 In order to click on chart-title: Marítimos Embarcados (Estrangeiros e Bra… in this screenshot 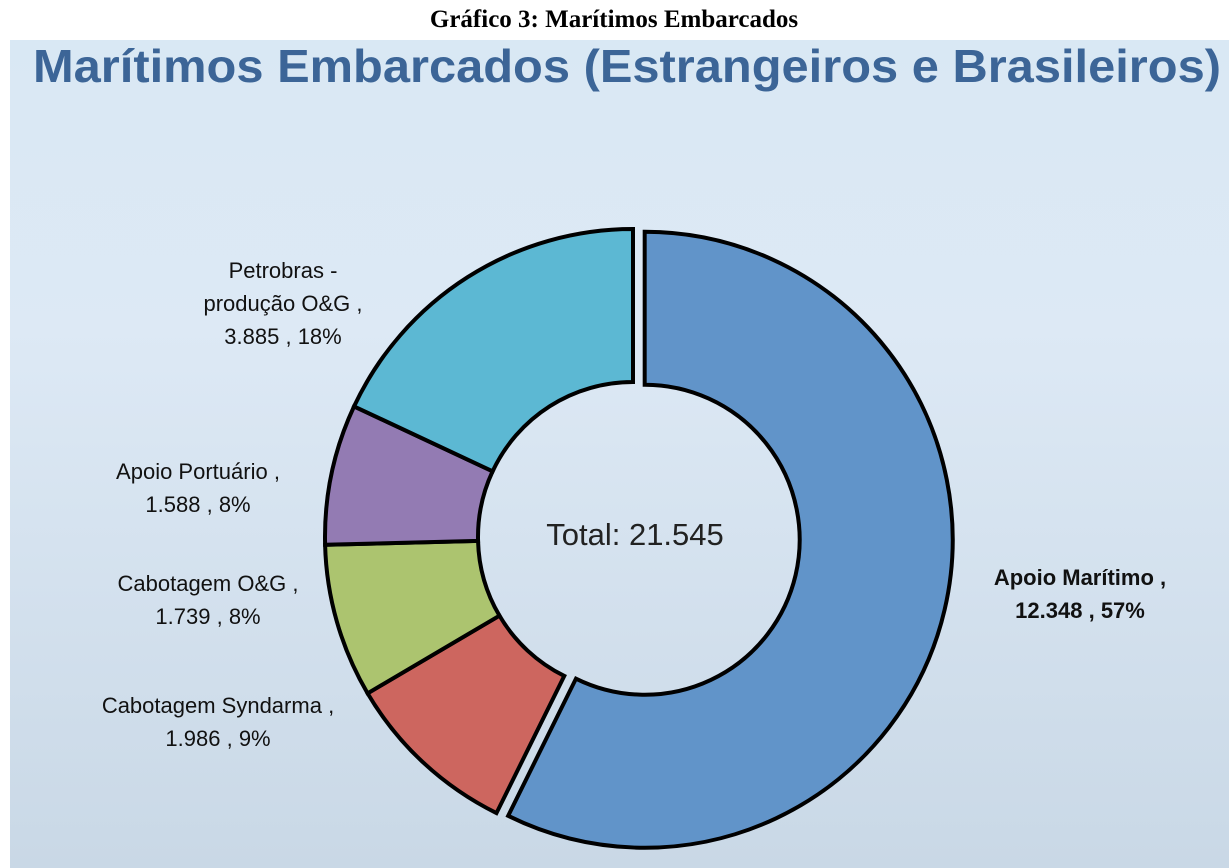, I will do `click(627, 66)`.